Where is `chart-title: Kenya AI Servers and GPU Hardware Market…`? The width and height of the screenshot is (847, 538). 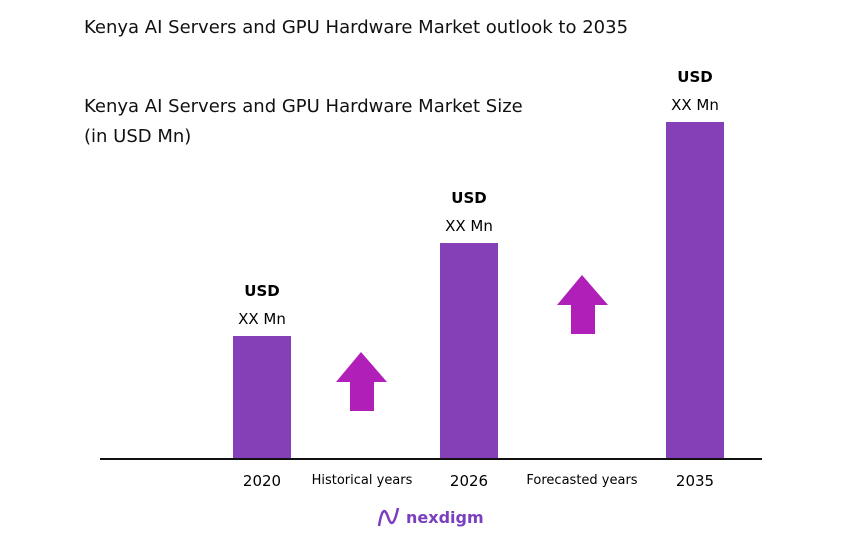 chart-title: Kenya AI Servers and GPU Hardware Market… is located at coordinates (356, 27).